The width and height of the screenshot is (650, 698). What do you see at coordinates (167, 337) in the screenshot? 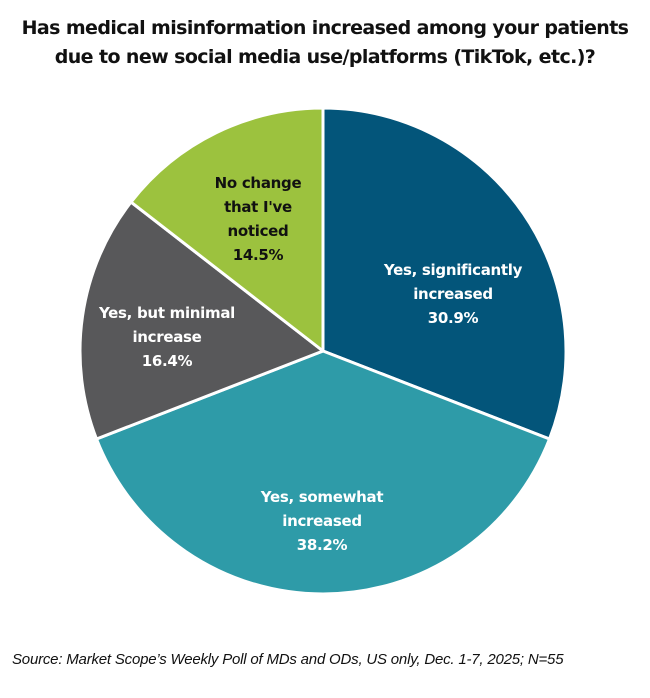
I see `slice-label-minimal-increase: Yes, but minimal increase 16.4%` at bounding box center [167, 337].